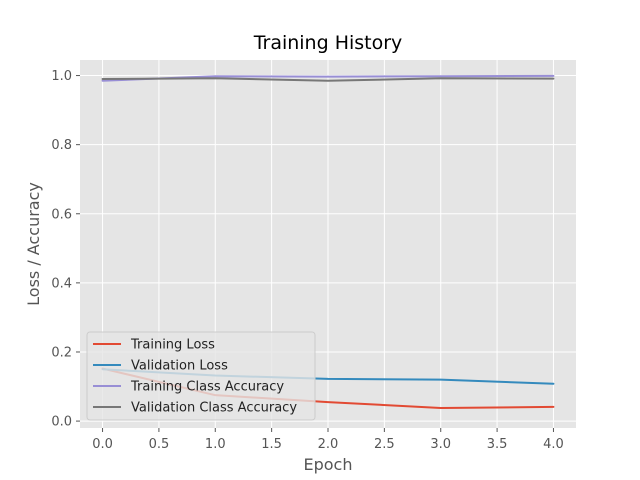  Describe the element at coordinates (553, 444) in the screenshot. I see `x-tick-label: 4.0` at that location.